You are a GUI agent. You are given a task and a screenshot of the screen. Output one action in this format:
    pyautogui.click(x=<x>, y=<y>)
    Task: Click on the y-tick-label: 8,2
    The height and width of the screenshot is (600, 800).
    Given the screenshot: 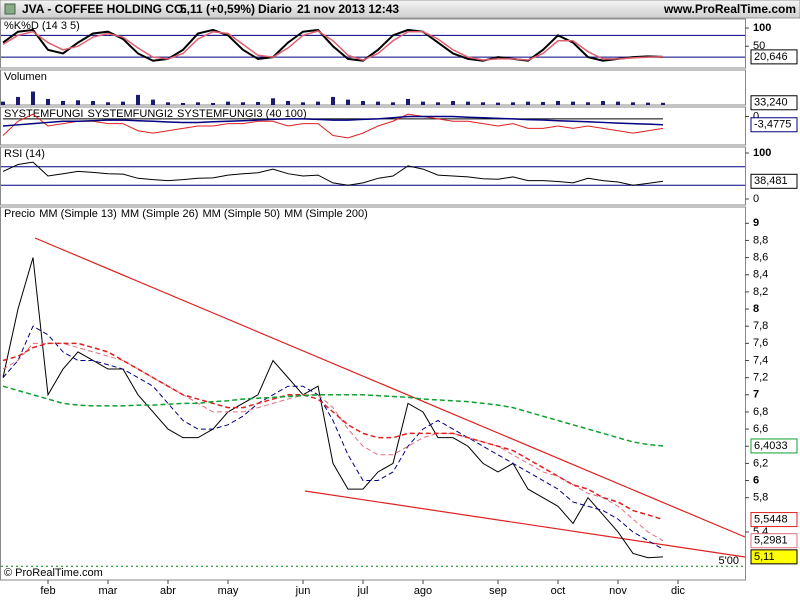 What is the action you would take?
    pyautogui.click(x=760, y=292)
    